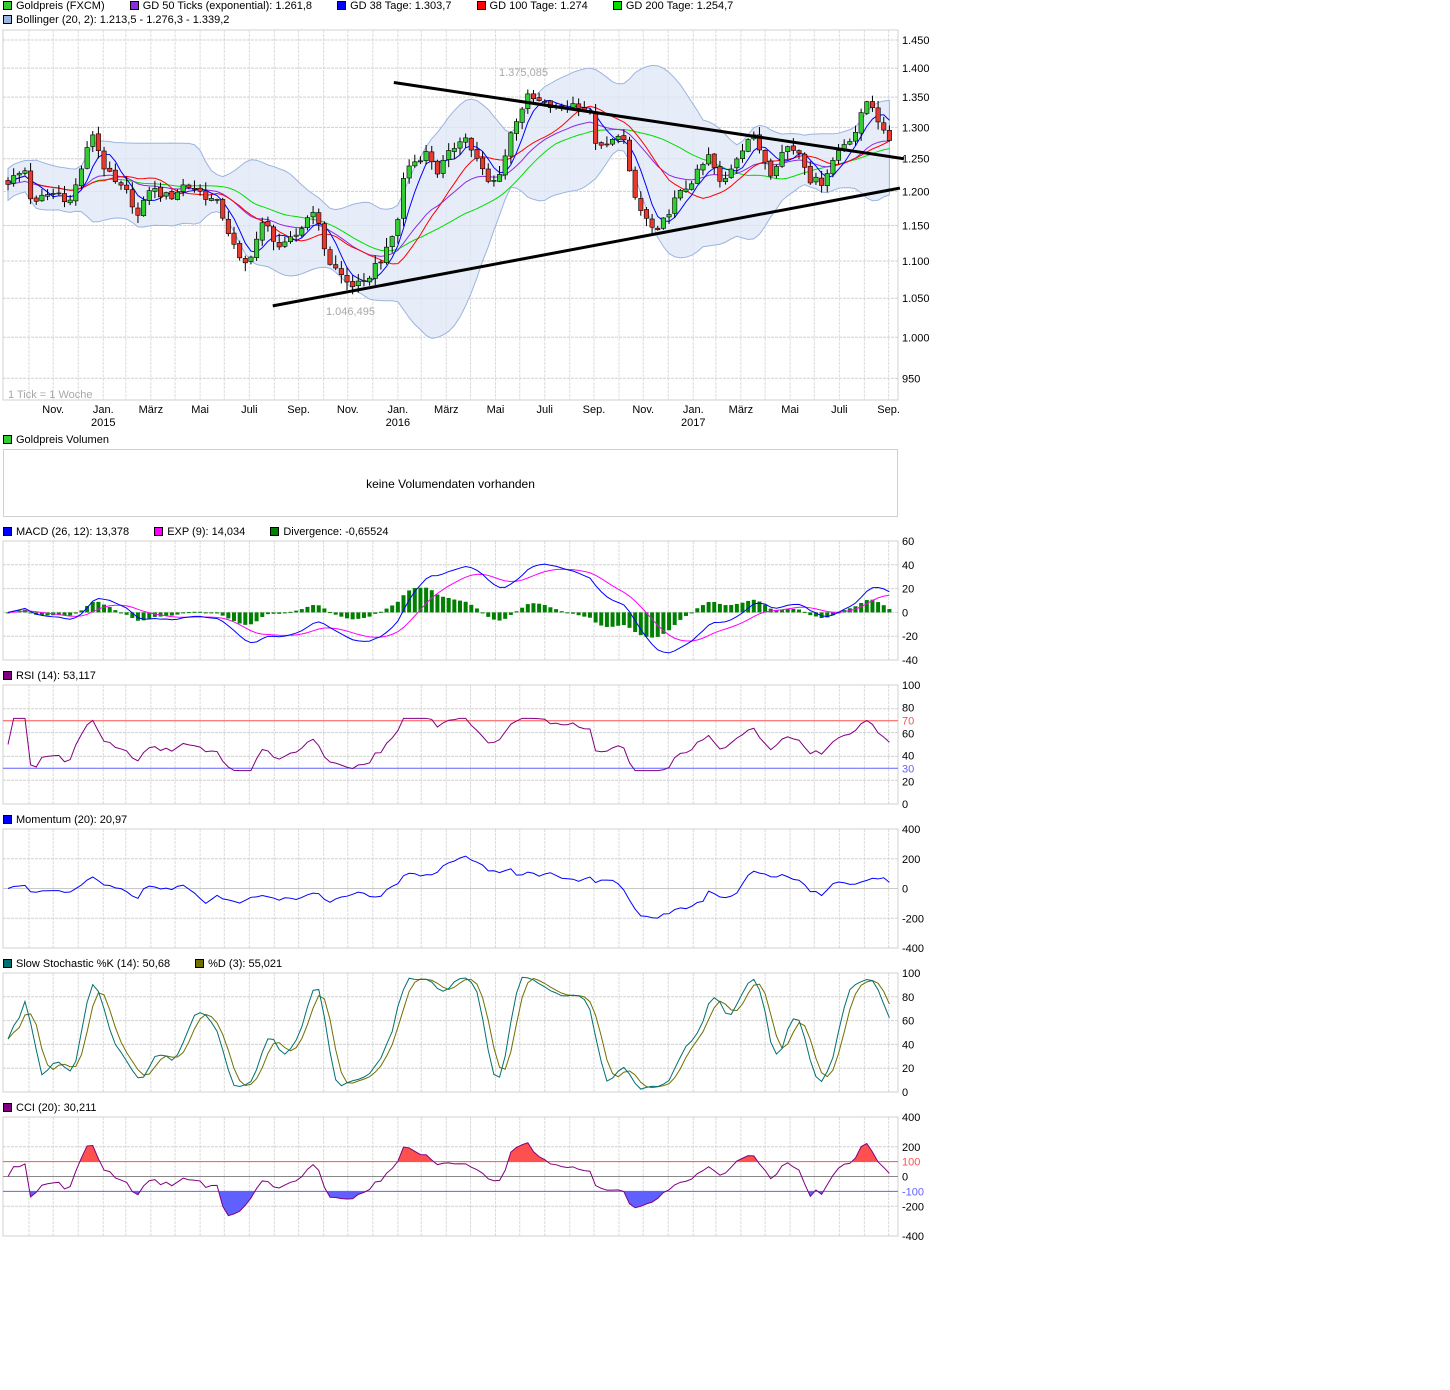 The image size is (1450, 1390). What do you see at coordinates (911, 1118) in the screenshot?
I see `cci-tick-label: 400` at bounding box center [911, 1118].